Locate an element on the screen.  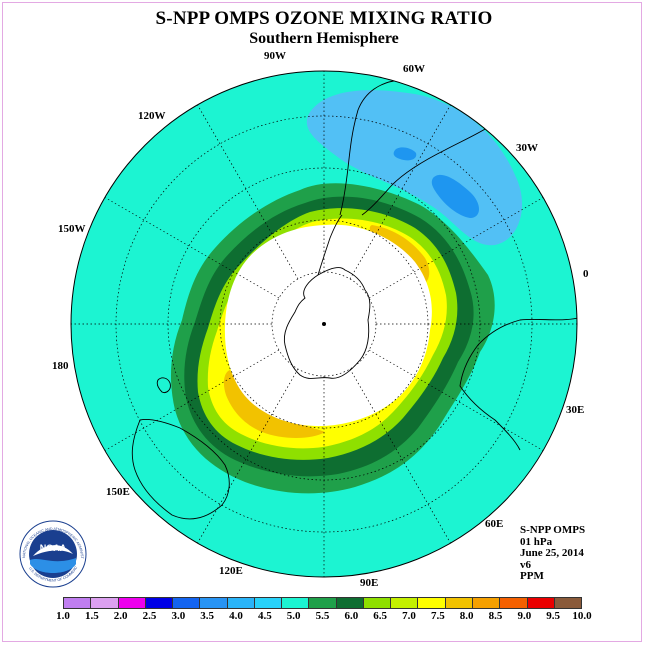
lon-label-90e: 90E is located at coordinates (369, 583).